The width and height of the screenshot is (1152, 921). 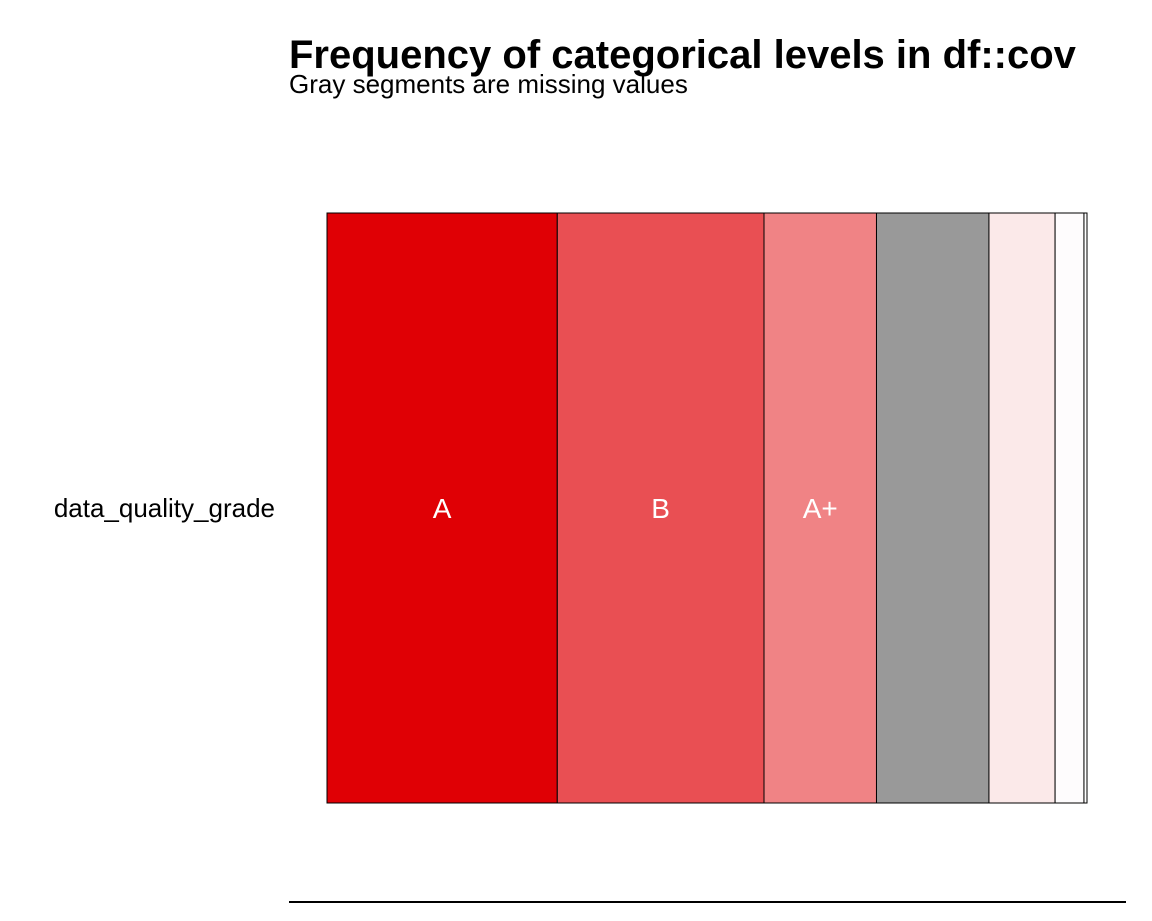 I want to click on chart-subtitle: Gray segments are missing values, so click(x=488, y=84).